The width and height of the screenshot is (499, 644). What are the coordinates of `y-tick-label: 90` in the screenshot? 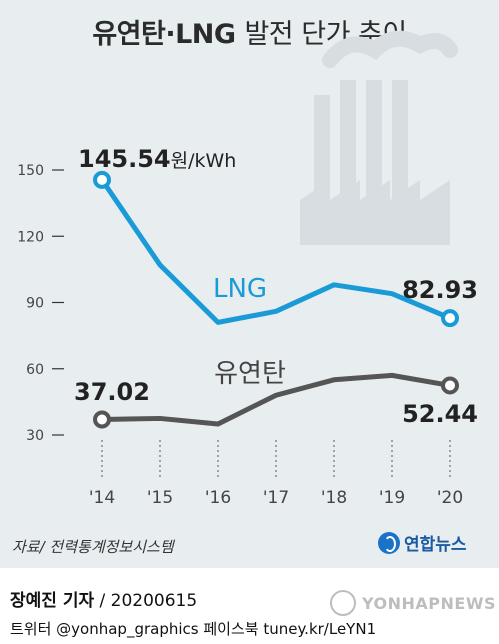 It's located at (35, 304).